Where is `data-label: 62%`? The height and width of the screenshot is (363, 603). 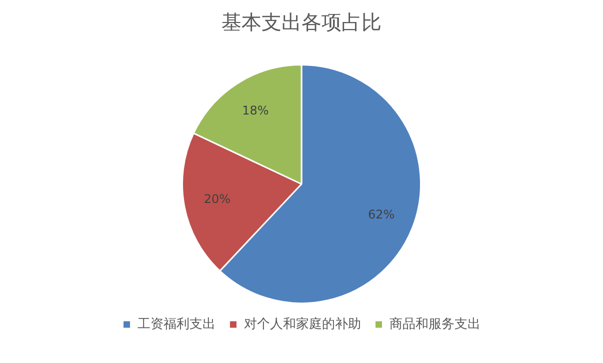
data-label: 62% is located at coordinates (381, 215).